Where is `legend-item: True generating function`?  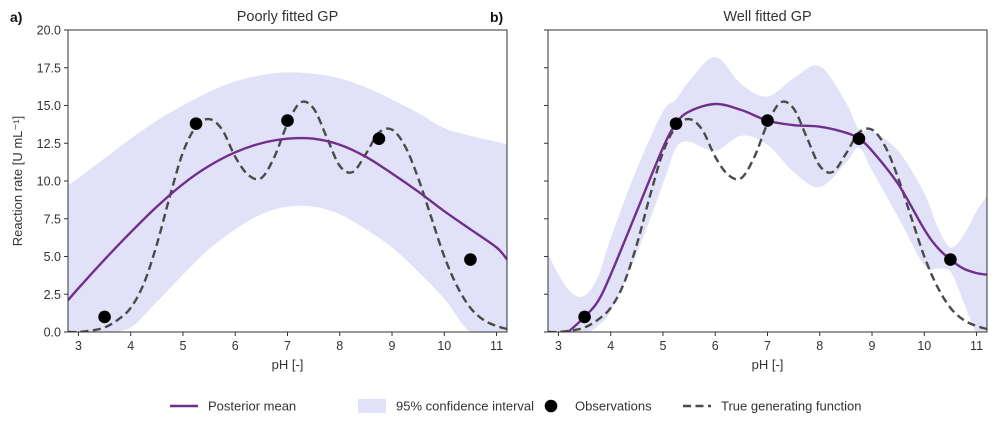 legend-item: True generating function is located at coordinates (772, 406).